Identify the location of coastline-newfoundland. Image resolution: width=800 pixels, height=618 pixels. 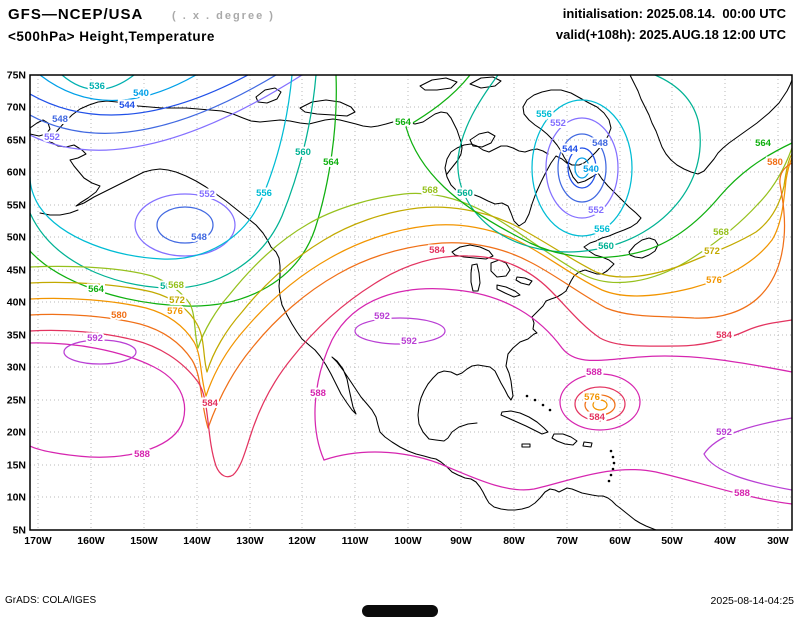
(643, 248).